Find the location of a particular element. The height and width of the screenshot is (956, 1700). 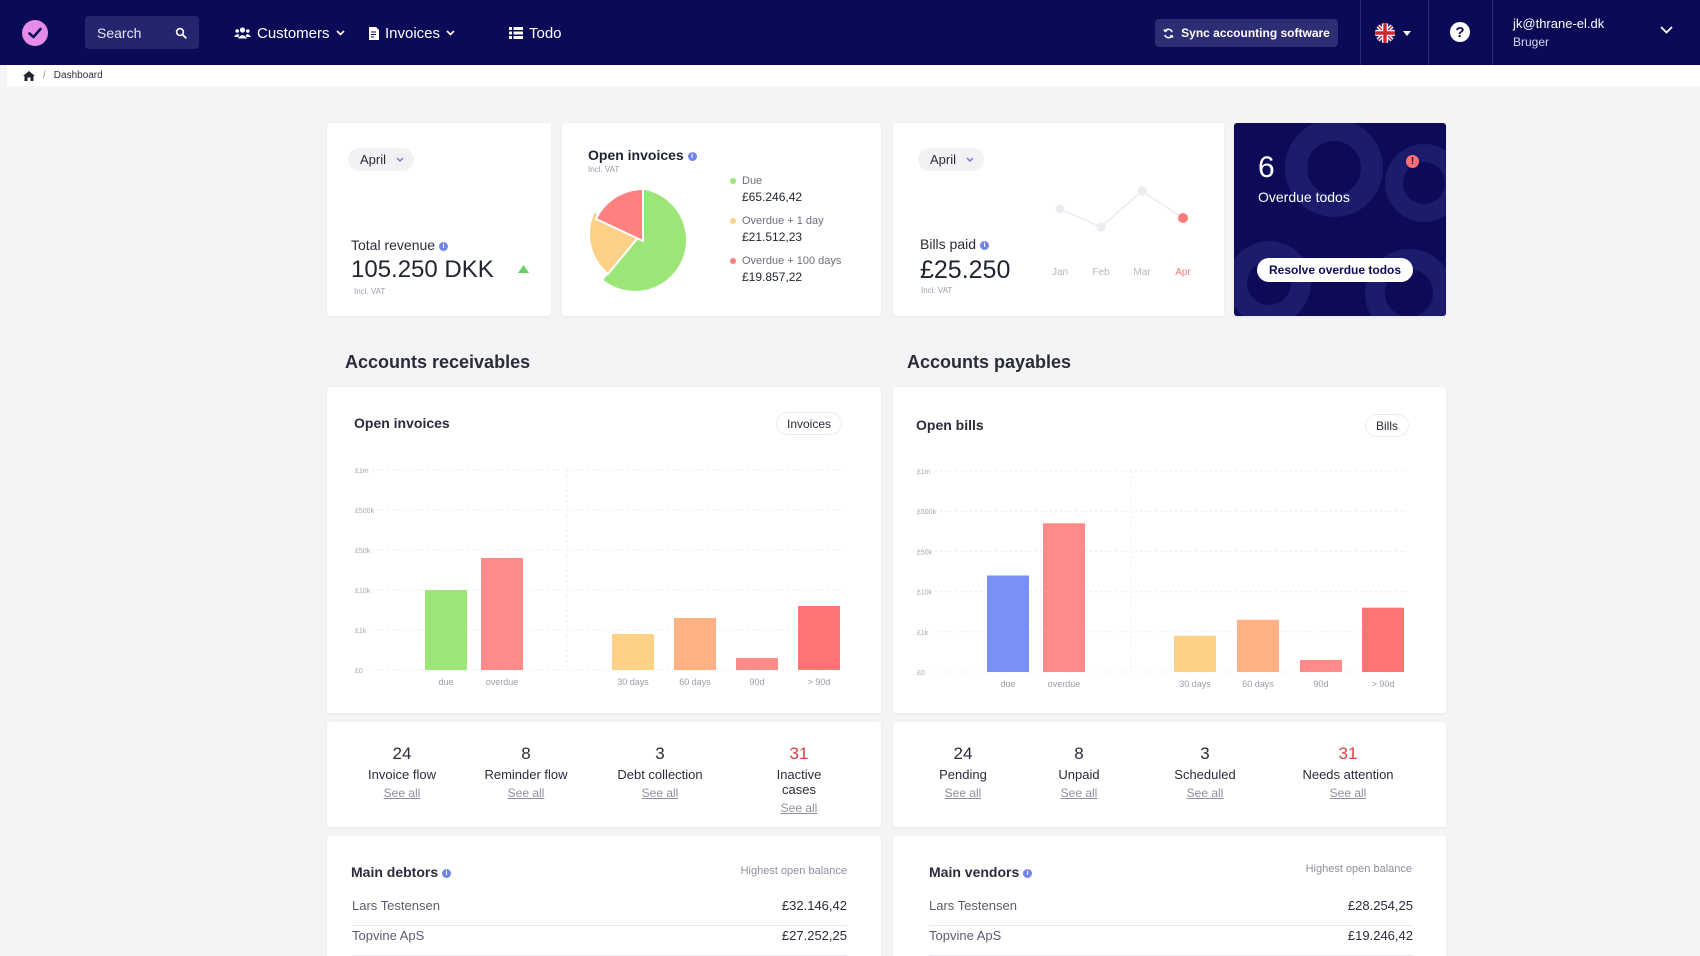

nav-customers-label: Customers is located at coordinates (293, 33).